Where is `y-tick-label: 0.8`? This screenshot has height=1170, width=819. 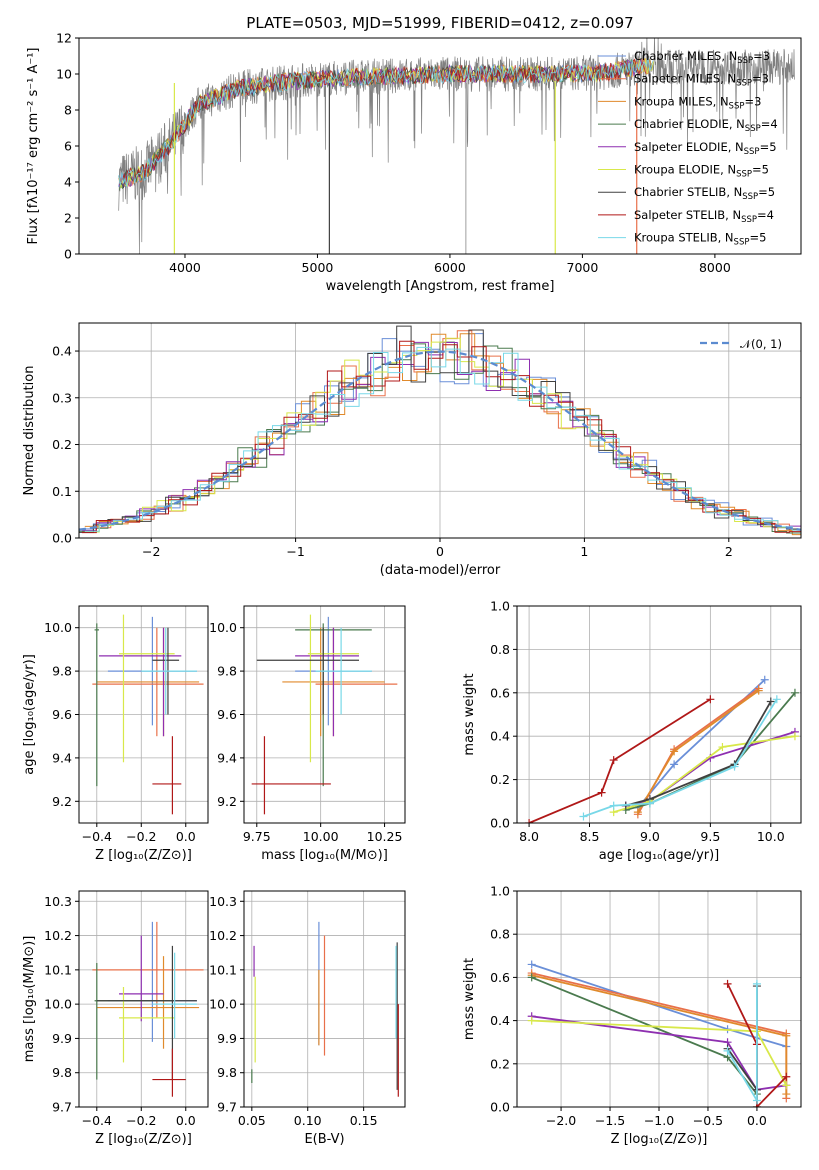
y-tick-label: 0.8 is located at coordinates (500, 934).